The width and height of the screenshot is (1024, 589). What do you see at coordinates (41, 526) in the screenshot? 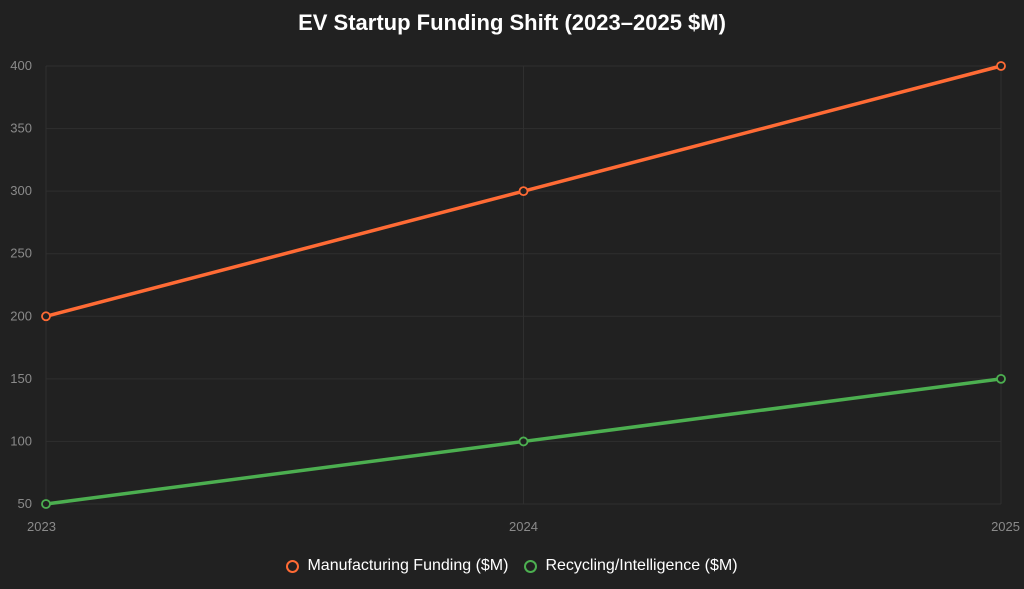
I see `x-tick-label: 2023` at bounding box center [41, 526].